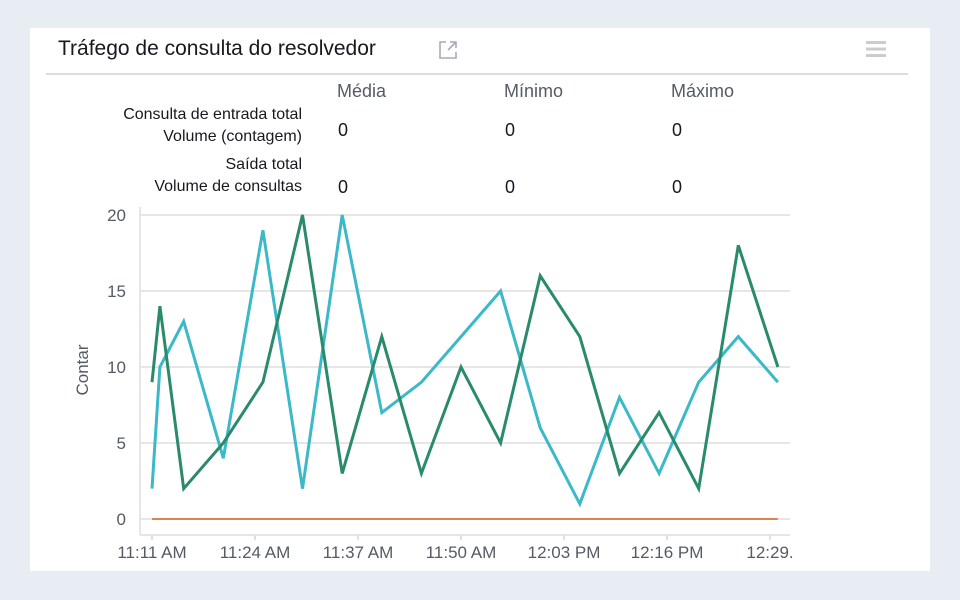 The height and width of the screenshot is (600, 960). Describe the element at coordinates (217, 48) in the screenshot. I see `widget-title: Tráfego de consulta do resolvedor` at that location.